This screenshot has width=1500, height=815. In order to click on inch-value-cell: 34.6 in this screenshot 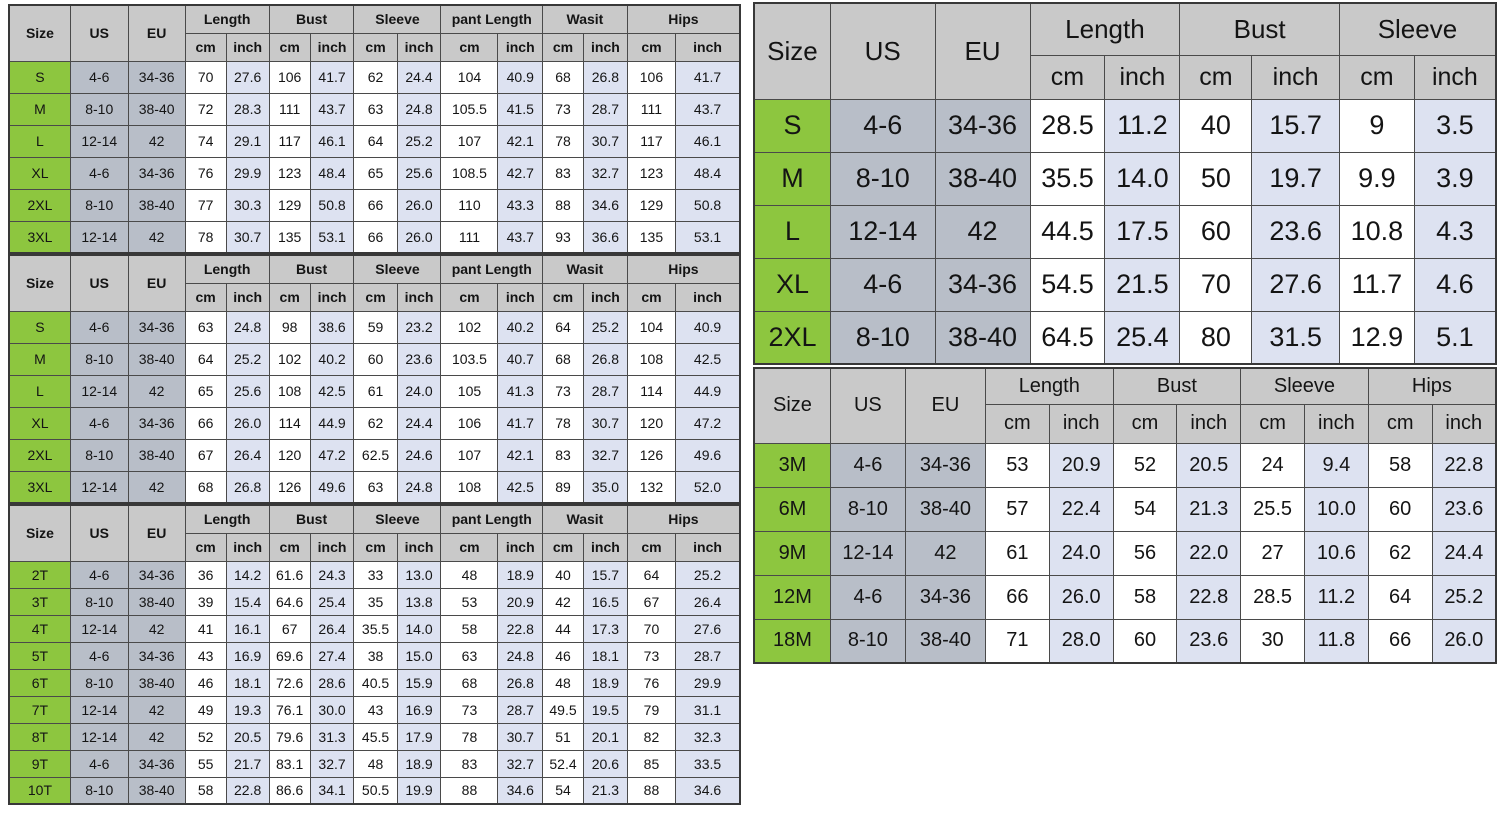, I will do `click(520, 790)`.